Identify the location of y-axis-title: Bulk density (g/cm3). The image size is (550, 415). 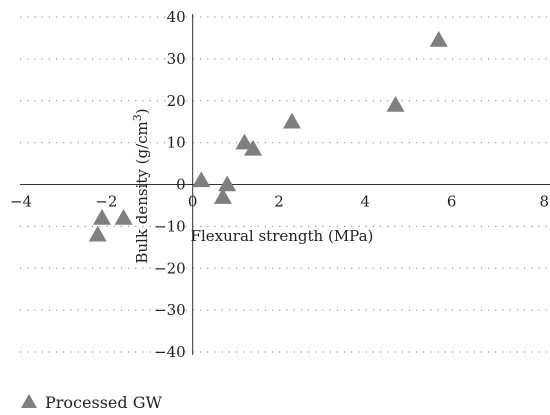
(141, 185).